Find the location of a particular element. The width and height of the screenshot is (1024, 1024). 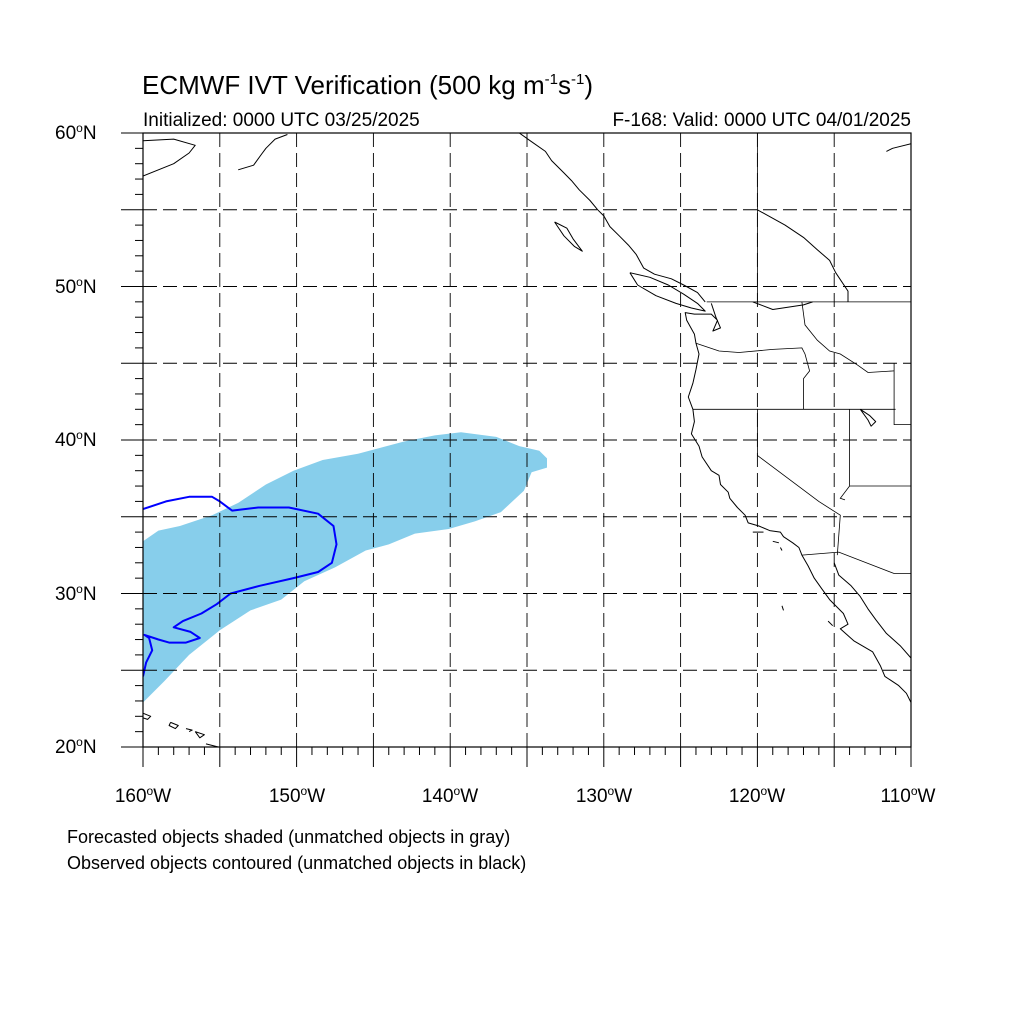

lon-label-140w: 140oW is located at coordinates (450, 795).